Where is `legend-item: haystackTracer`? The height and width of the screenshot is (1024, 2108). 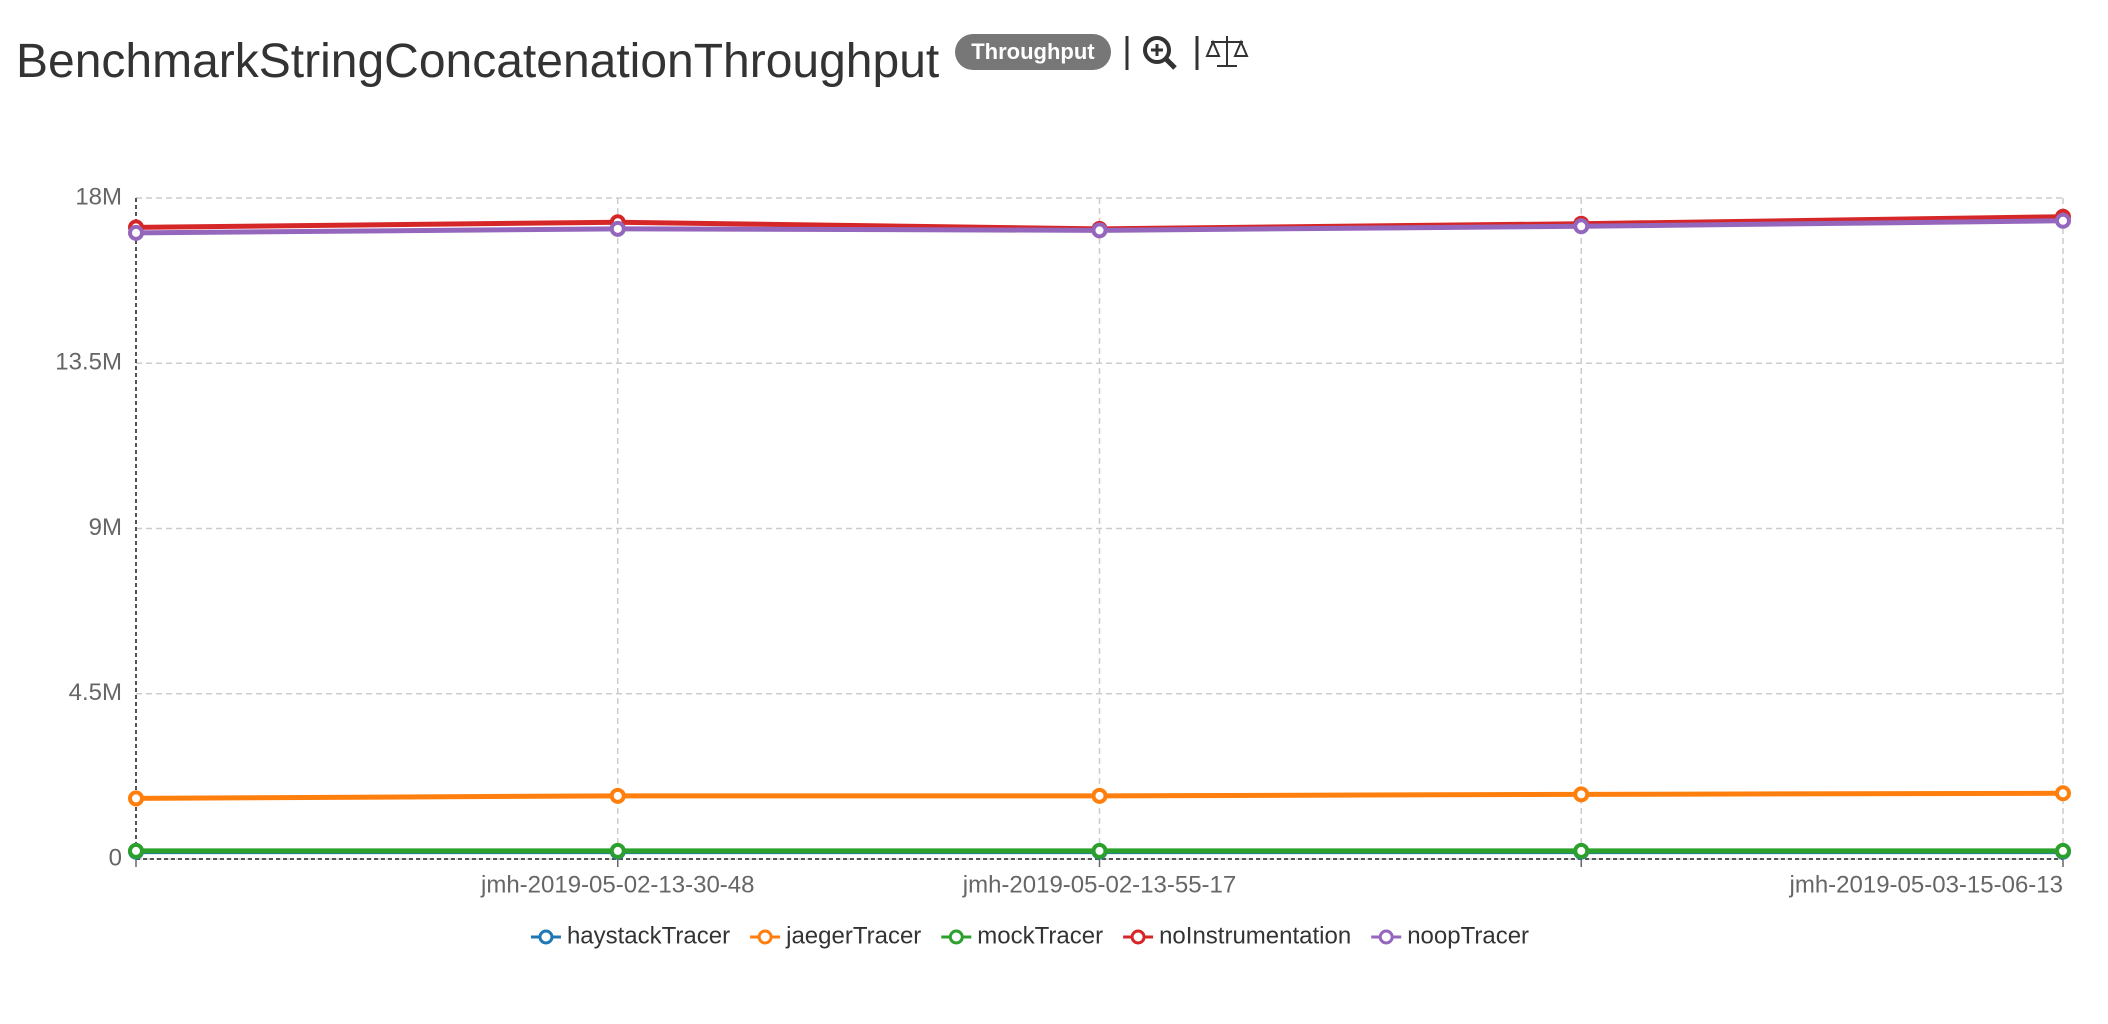 legend-item: haystackTracer is located at coordinates (630, 935).